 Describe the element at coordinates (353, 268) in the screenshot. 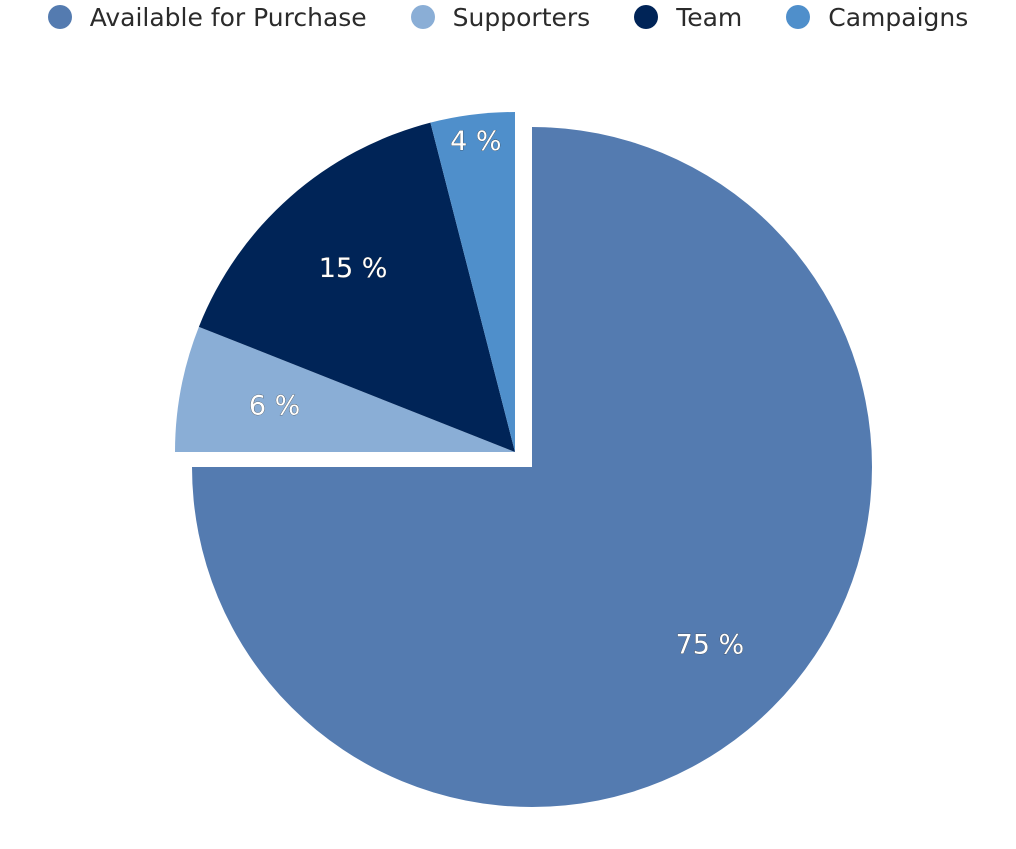

I see `data-label-team: 15 %` at that location.